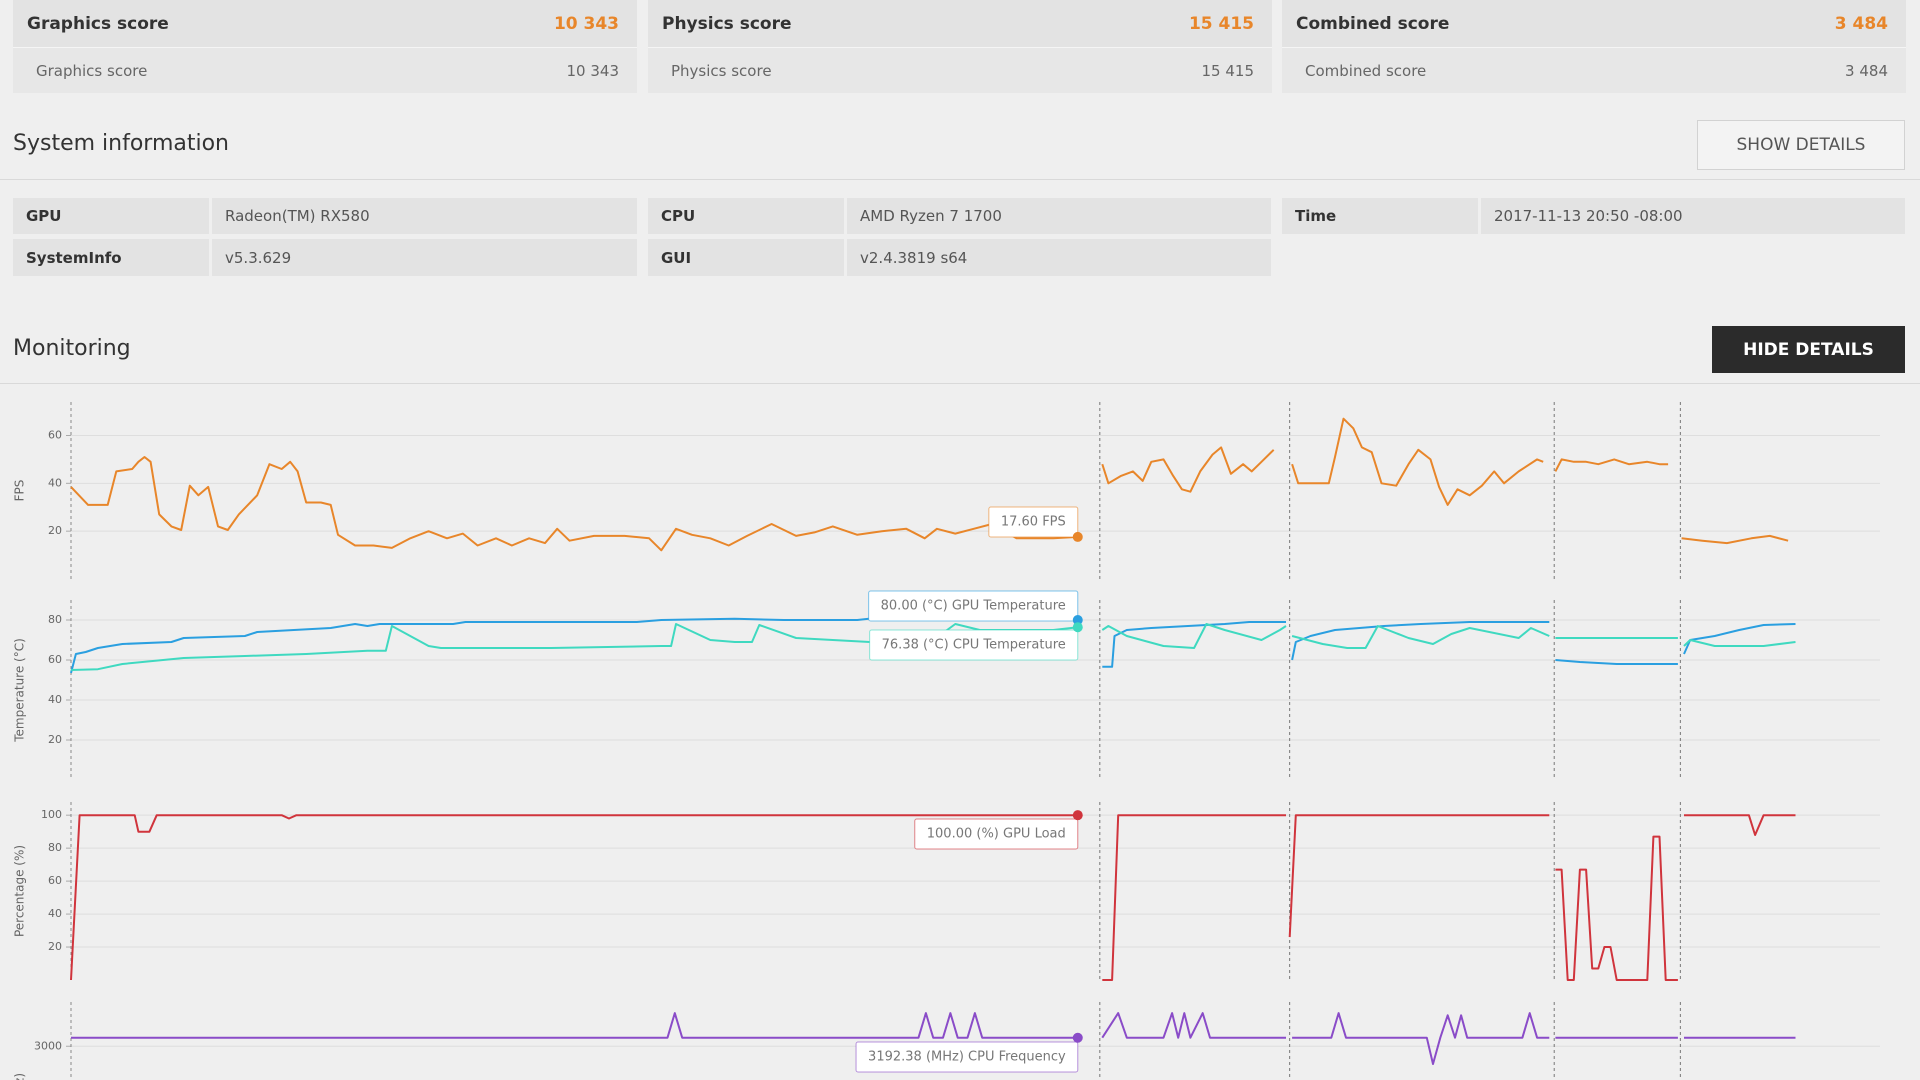  Describe the element at coordinates (1594, 46) in the screenshot. I see `score-card: Combined score 3 484 Combined score 3 484` at that location.